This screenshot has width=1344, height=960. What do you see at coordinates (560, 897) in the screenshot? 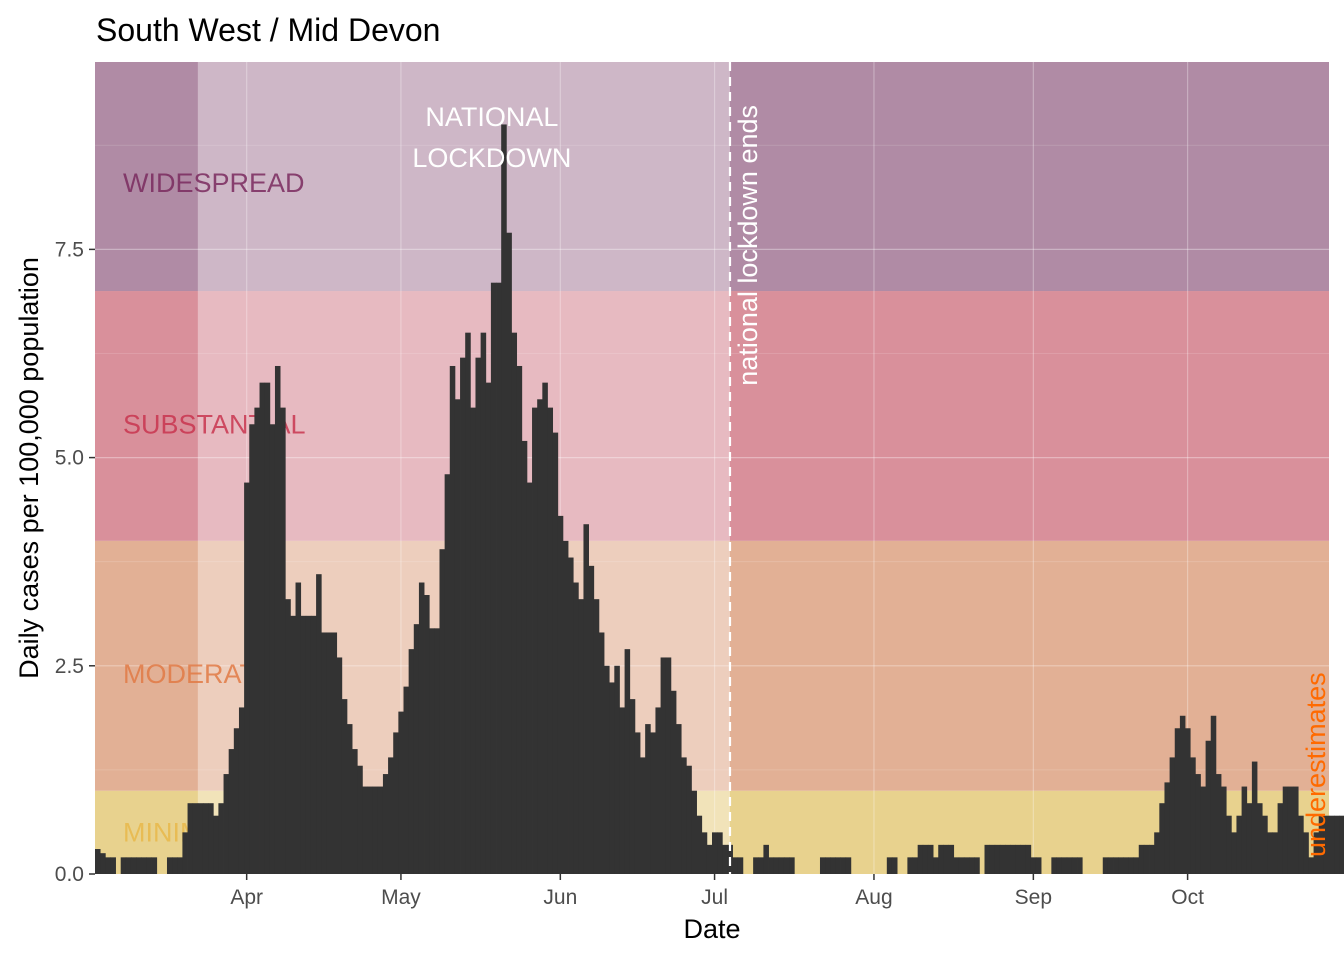
I see `x-tick-label: Jun` at bounding box center [560, 897].